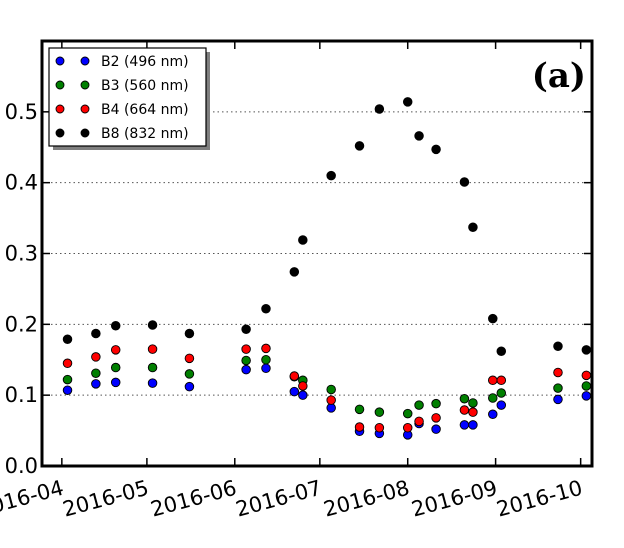 This screenshot has width=624, height=548. Describe the element at coordinates (21, 112) in the screenshot. I see `y-tick-label: 0.5` at that location.